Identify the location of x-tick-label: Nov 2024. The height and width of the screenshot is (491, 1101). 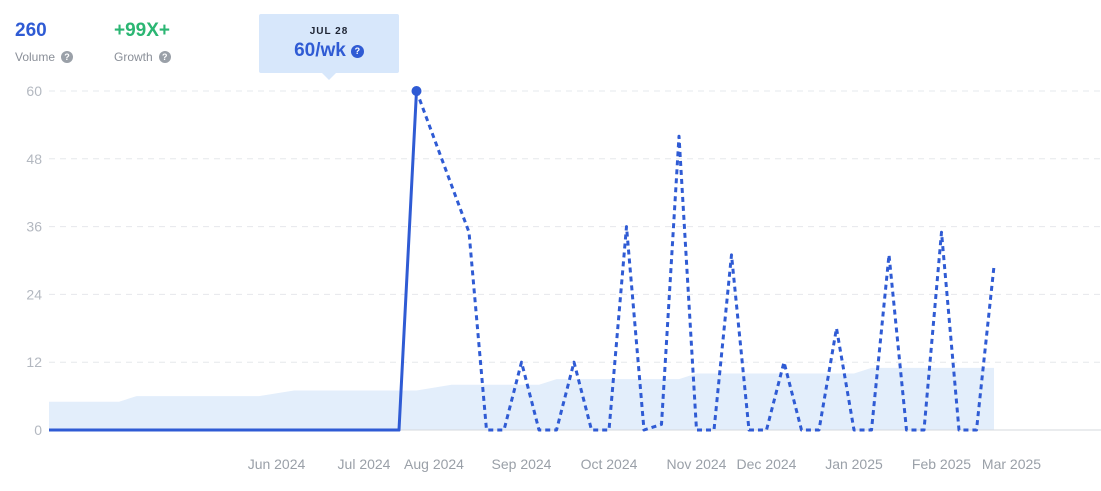
(697, 464).